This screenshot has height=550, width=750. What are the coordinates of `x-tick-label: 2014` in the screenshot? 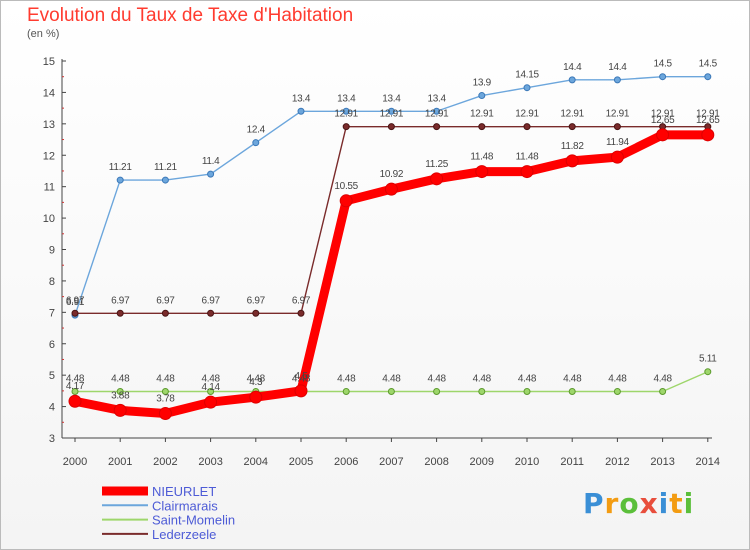 It's located at (708, 462).